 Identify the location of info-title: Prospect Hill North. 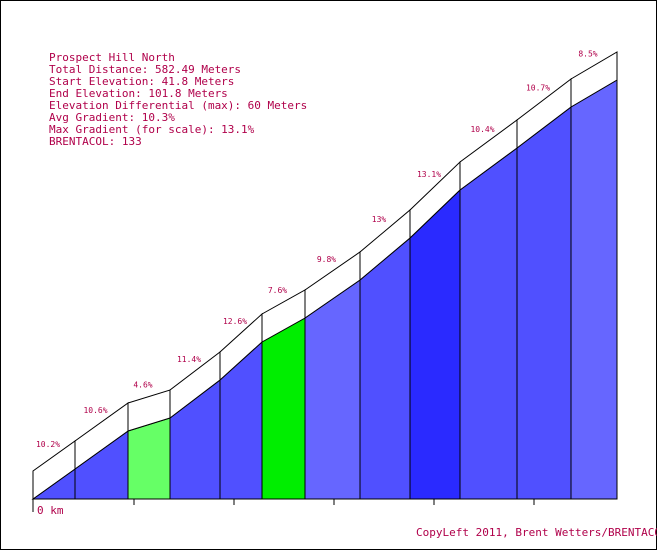
(112, 57).